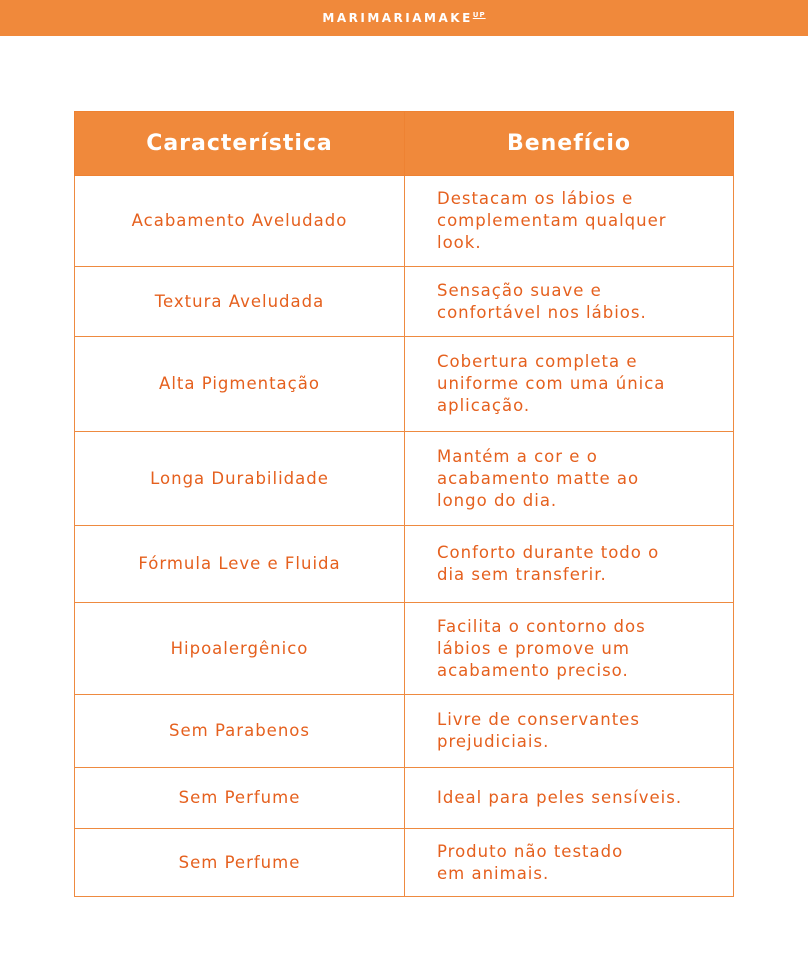 Image resolution: width=808 pixels, height=971 pixels. I want to click on feature-cell: Acabamento Aveludado, so click(239, 221).